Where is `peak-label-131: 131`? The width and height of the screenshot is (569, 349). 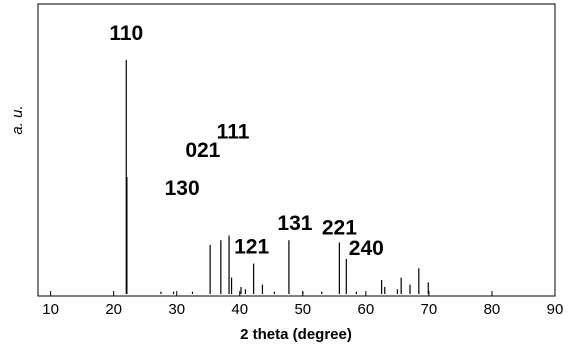
peak-label-131: 131 is located at coordinates (294, 223).